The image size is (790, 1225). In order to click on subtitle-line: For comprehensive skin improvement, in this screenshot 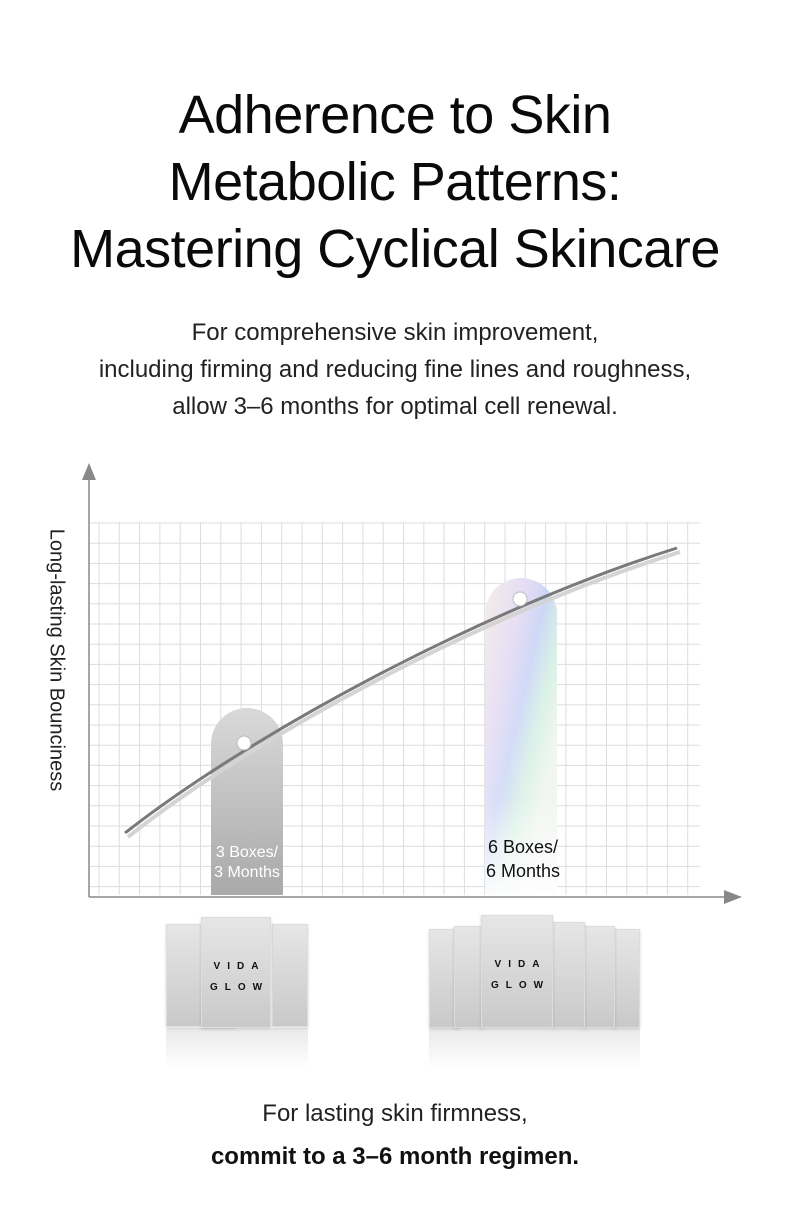, I will do `click(395, 332)`.